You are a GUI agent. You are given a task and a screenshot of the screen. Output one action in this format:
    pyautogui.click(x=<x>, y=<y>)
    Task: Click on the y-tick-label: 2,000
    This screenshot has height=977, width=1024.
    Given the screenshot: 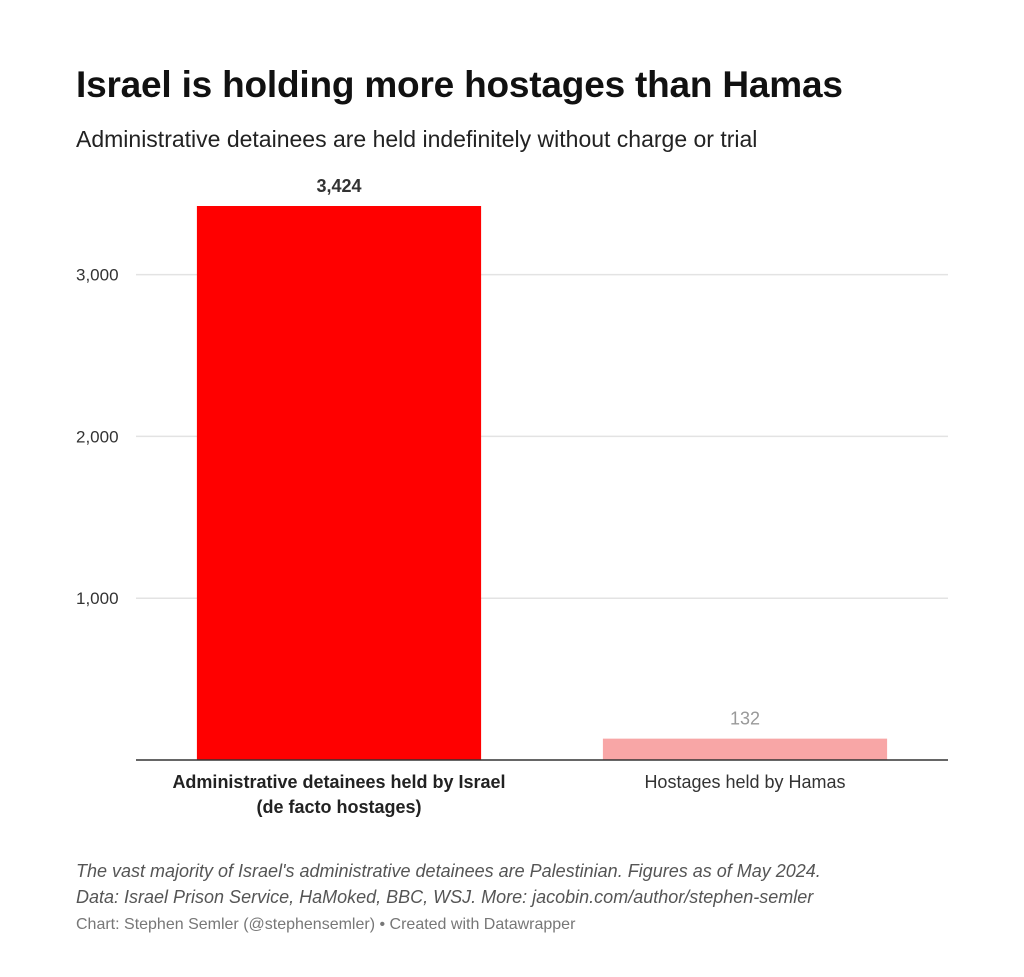 What is the action you would take?
    pyautogui.click(x=97, y=436)
    